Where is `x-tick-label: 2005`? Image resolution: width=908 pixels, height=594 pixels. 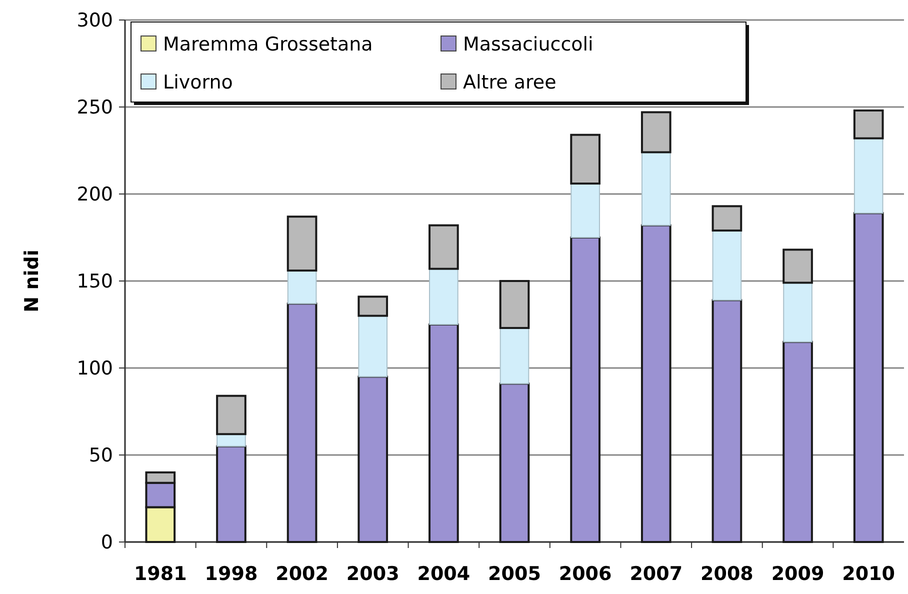
x-tick-label: 2005 is located at coordinates (514, 574).